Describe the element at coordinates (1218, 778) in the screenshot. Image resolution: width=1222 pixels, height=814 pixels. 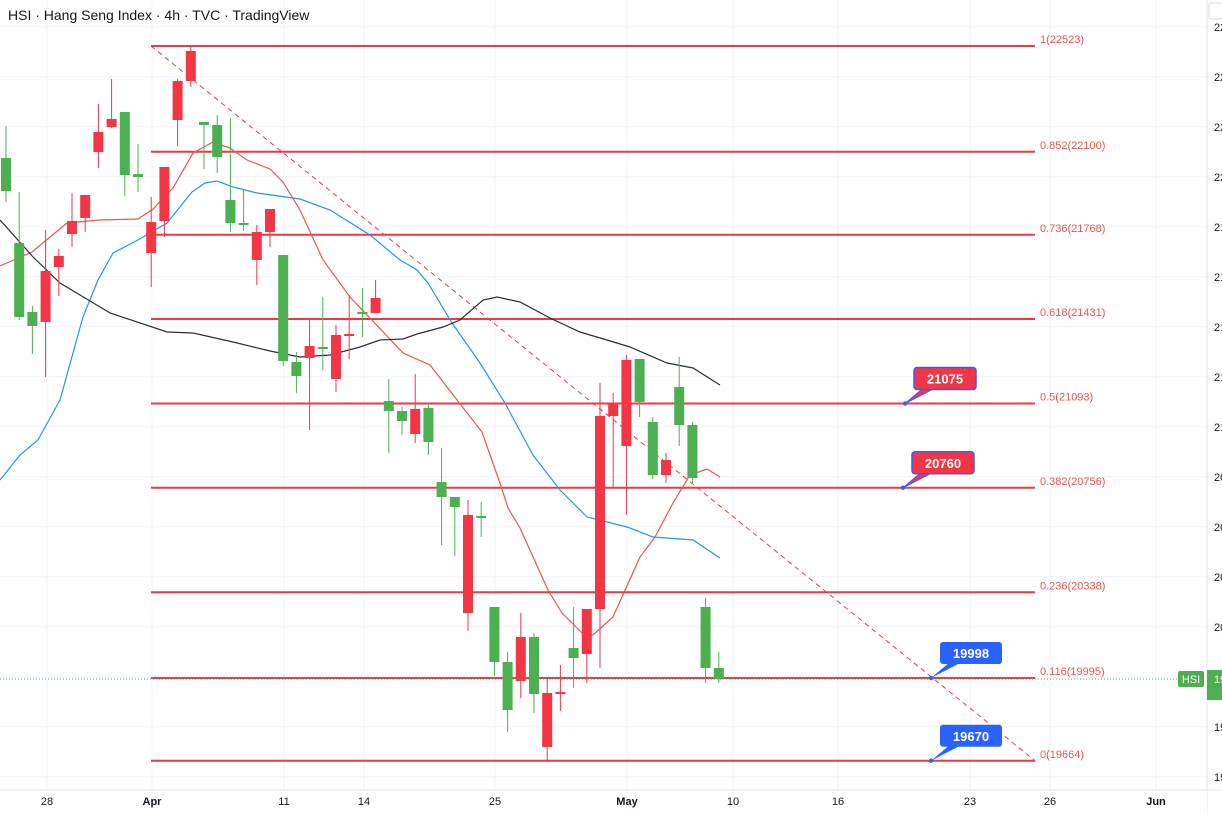
I see `price-tick-label: 19600` at that location.